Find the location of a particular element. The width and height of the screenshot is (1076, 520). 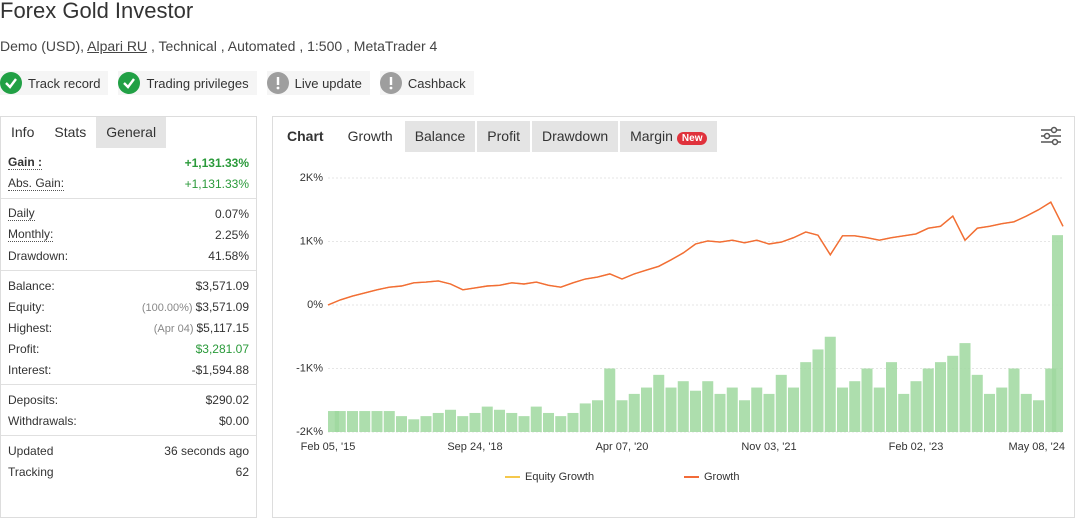

y-tick-label: -1K% is located at coordinates (309, 368).